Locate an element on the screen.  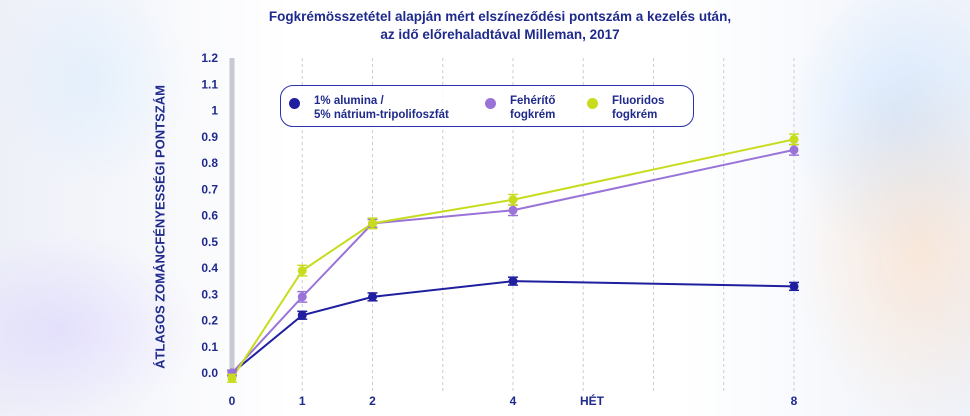
y-tick-label: 0.4 is located at coordinates (209, 268).